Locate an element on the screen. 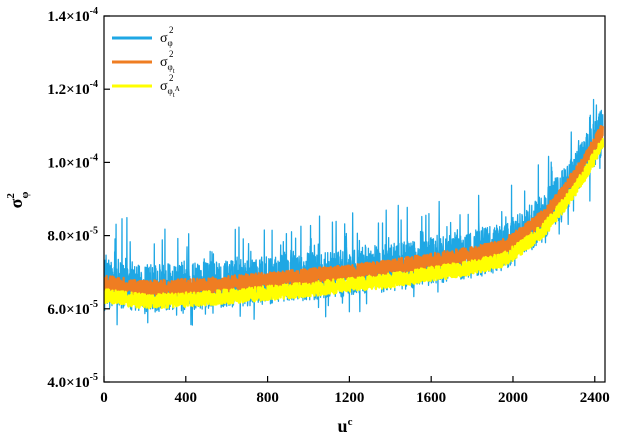  x-tick-label: 800 is located at coordinates (267, 398).